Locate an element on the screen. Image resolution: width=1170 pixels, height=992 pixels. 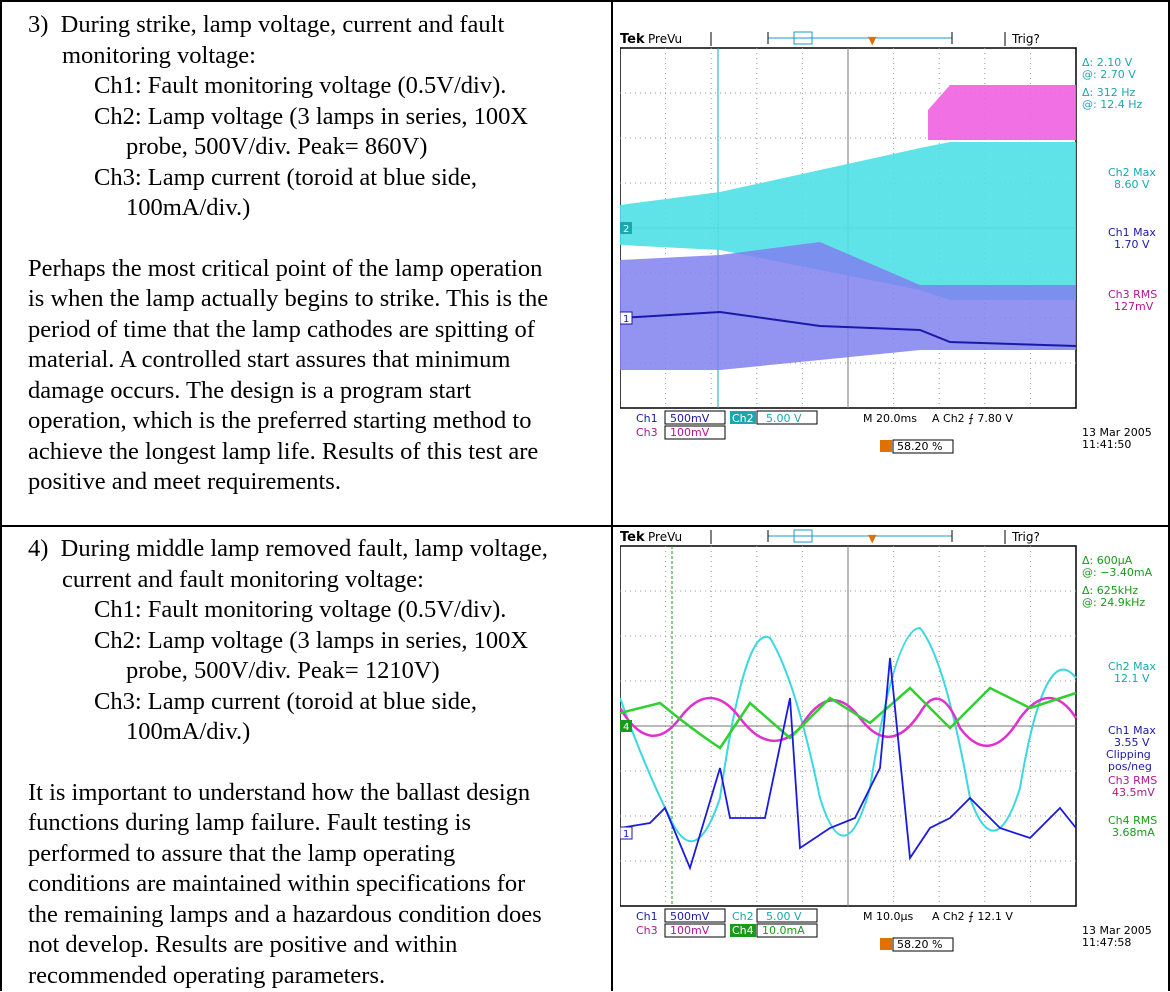
meas-label: Ch4 RMS is located at coordinates (1132, 820).